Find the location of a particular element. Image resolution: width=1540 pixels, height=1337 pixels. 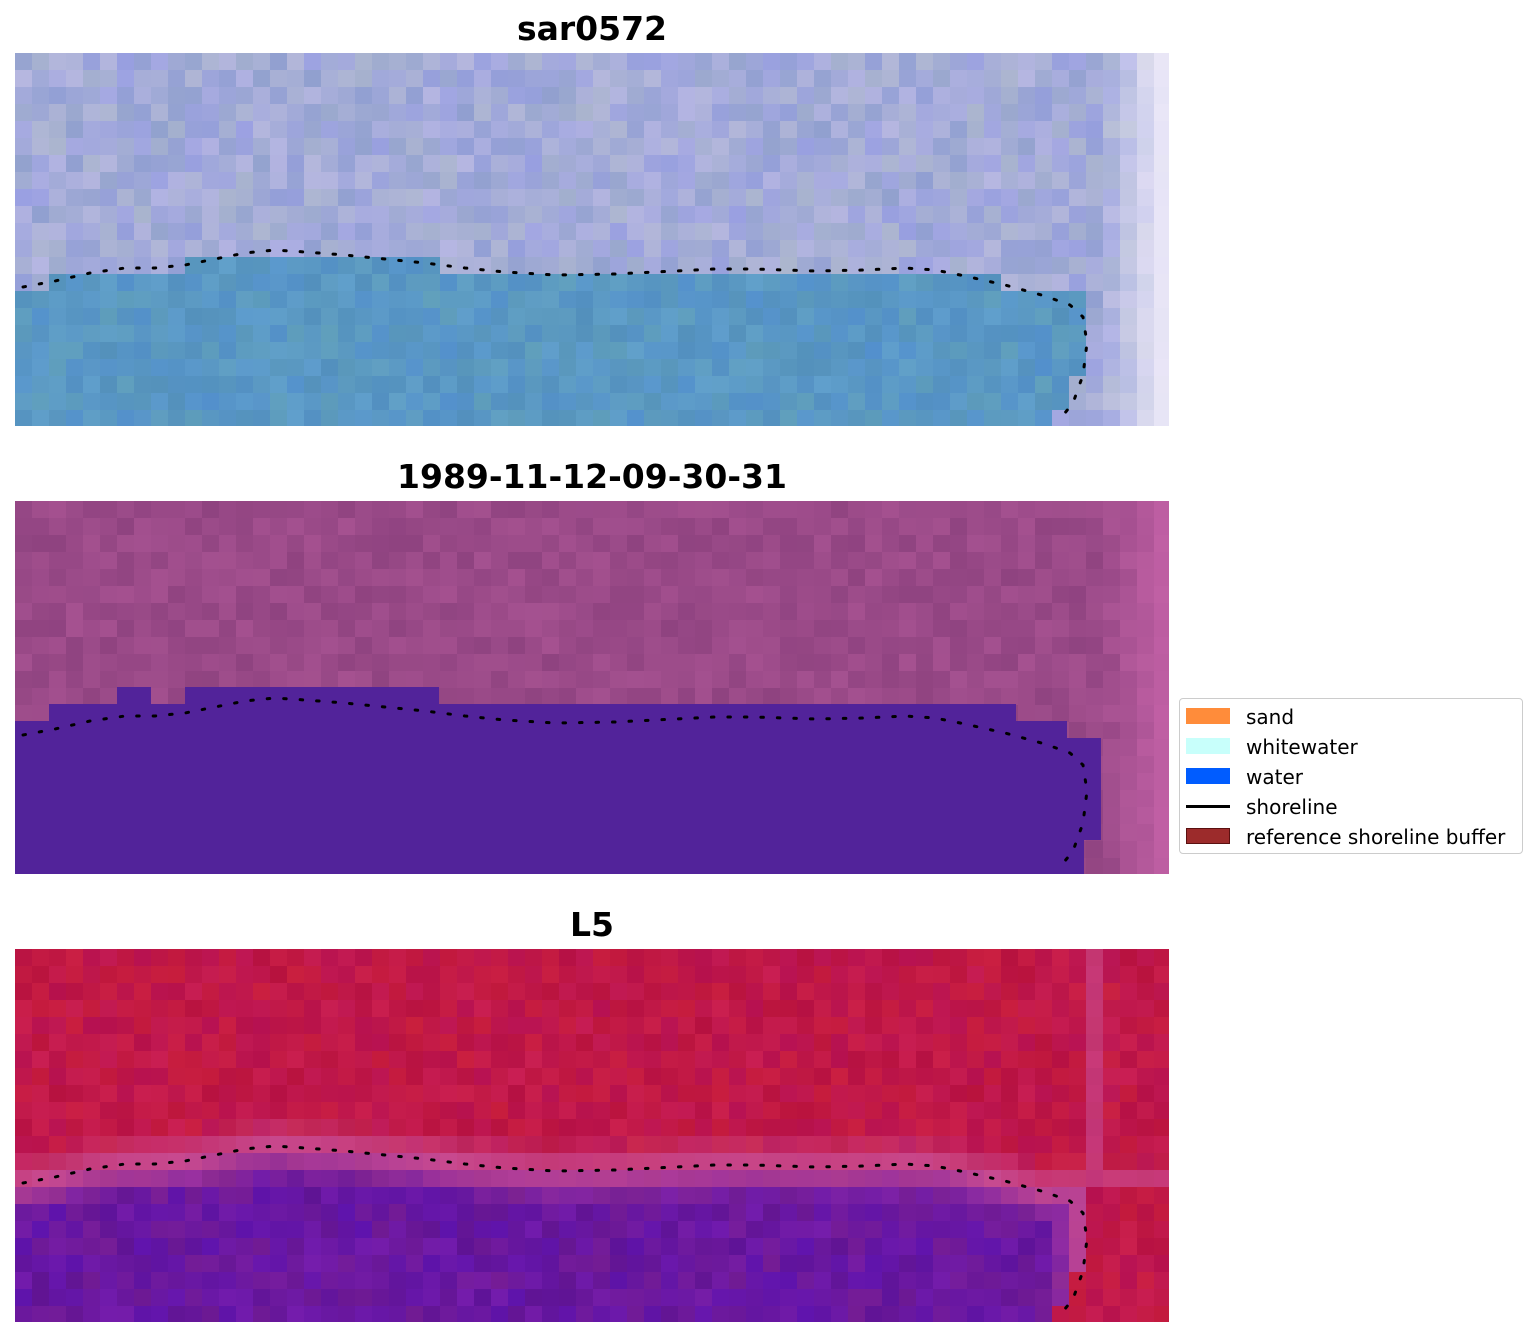

legend-label-shoreline: shoreline is located at coordinates (1292, 807).